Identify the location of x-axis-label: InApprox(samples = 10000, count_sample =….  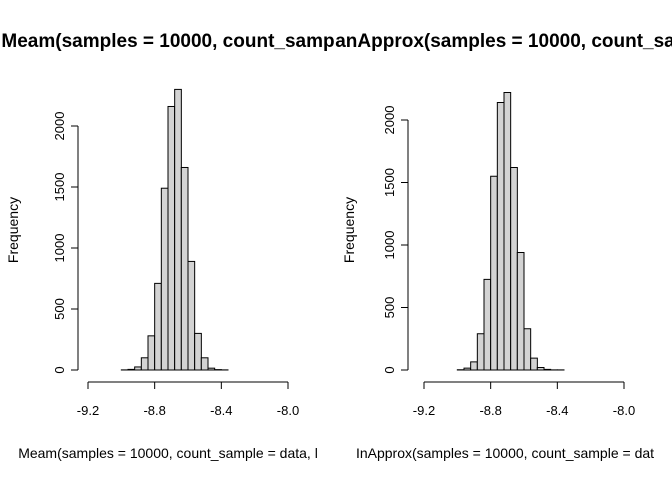
(505, 453).